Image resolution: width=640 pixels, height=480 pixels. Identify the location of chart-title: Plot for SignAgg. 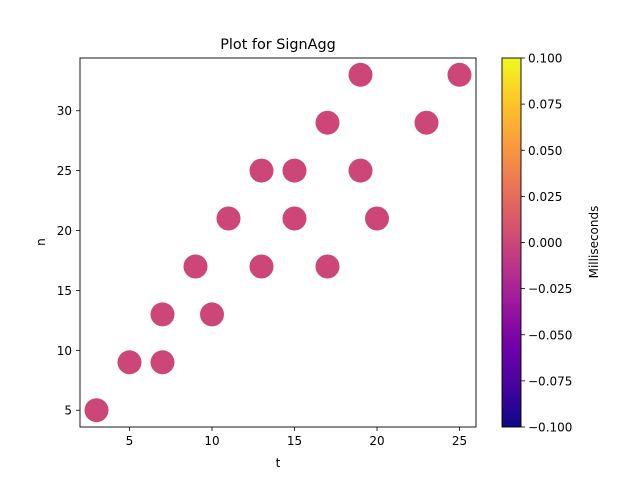
(278, 45).